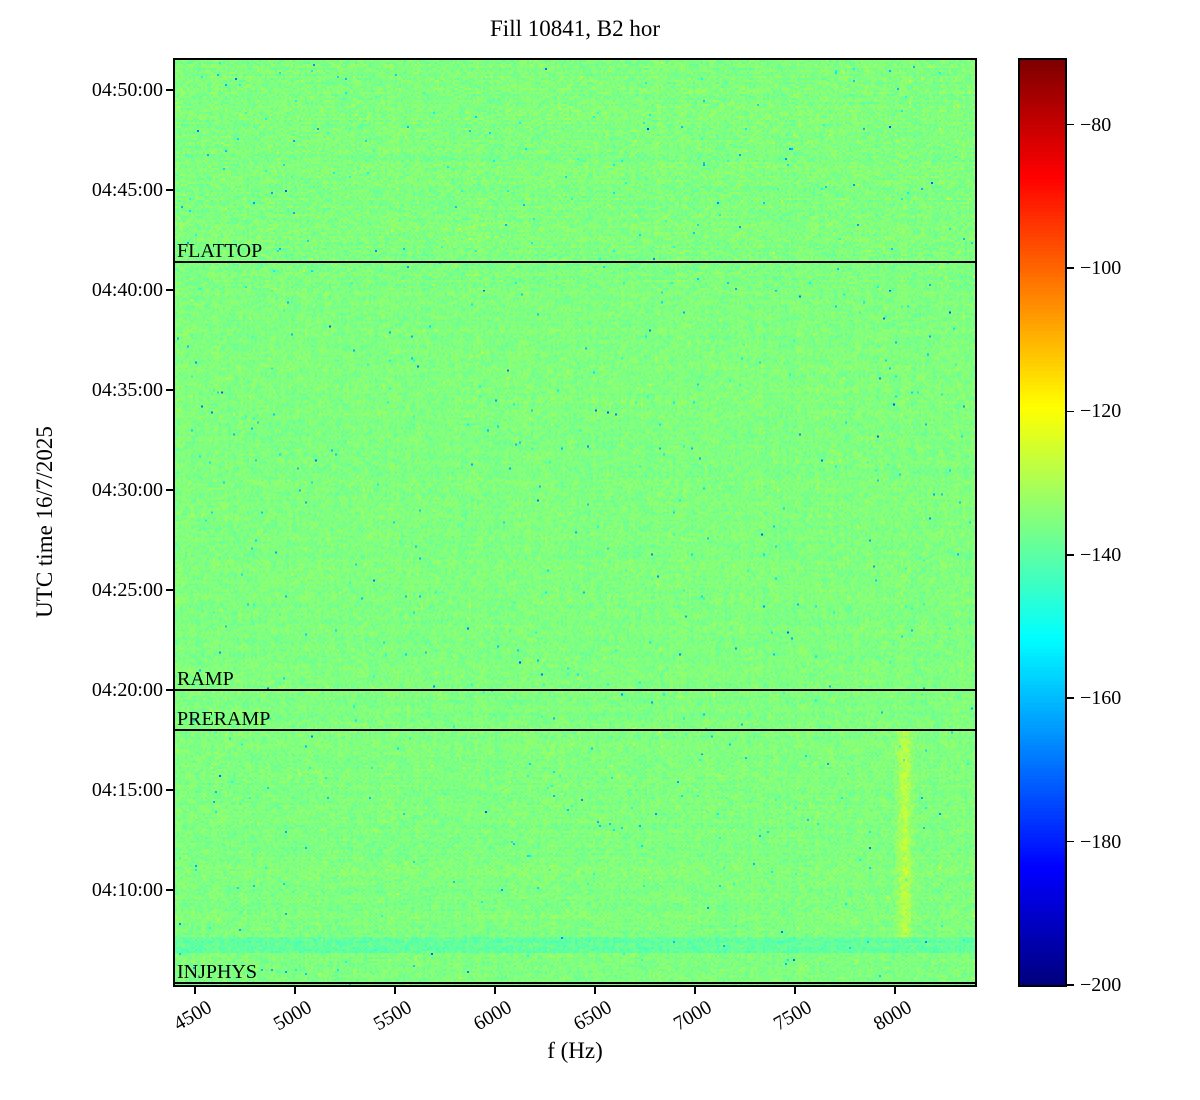  I want to click on beam-mode-line-ramp, so click(575, 690).